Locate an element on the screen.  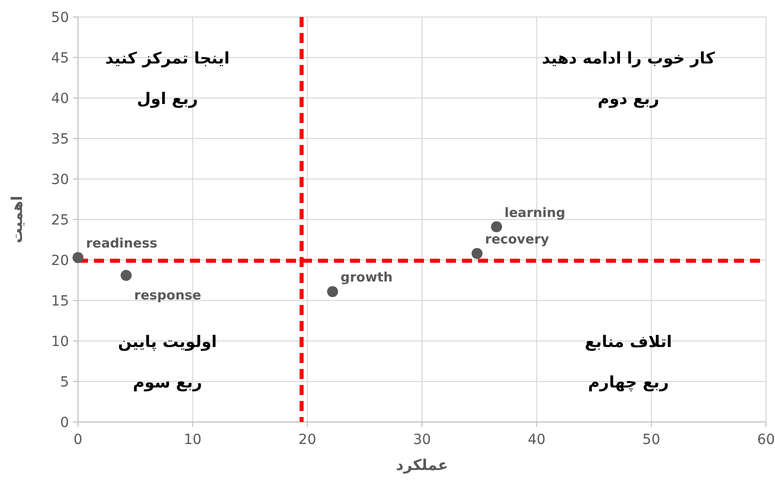
annotation: ربع اول is located at coordinates (167, 98).